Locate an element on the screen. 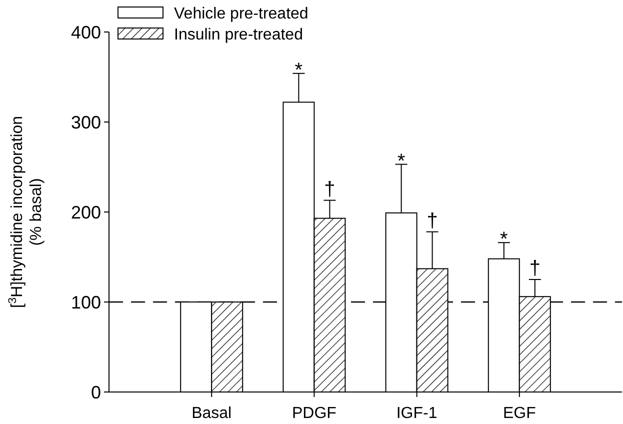 The width and height of the screenshot is (623, 424). legend-label: Vehicle pre-treated is located at coordinates (241, 14).